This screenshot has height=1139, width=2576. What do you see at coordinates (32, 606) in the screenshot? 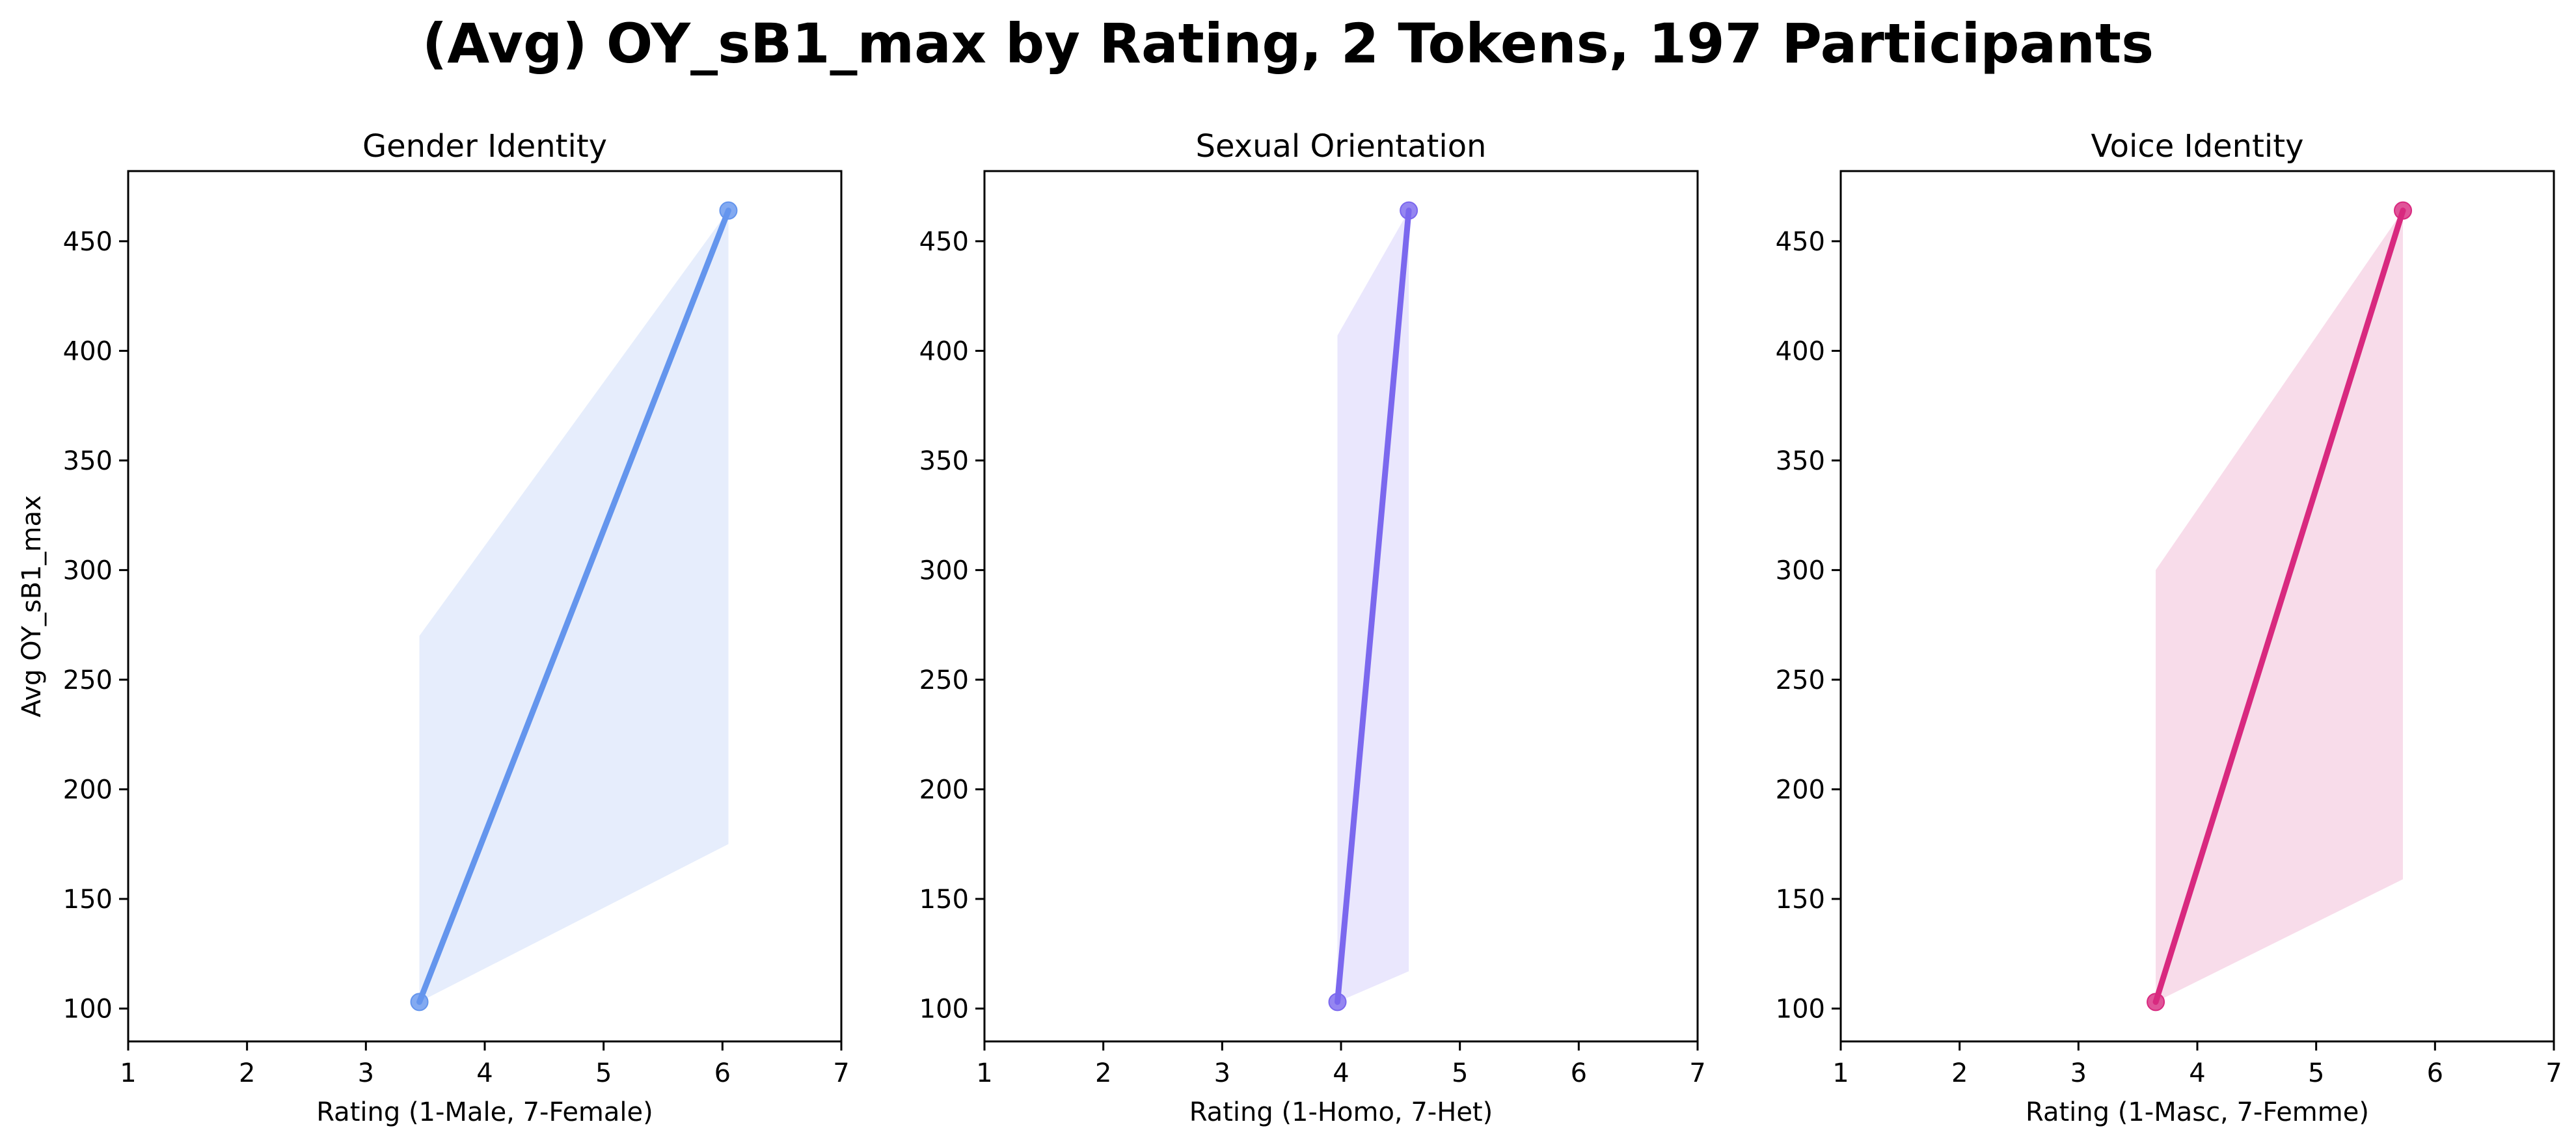
I see `y-axis-label: Avg OY_sB1_max` at bounding box center [32, 606].